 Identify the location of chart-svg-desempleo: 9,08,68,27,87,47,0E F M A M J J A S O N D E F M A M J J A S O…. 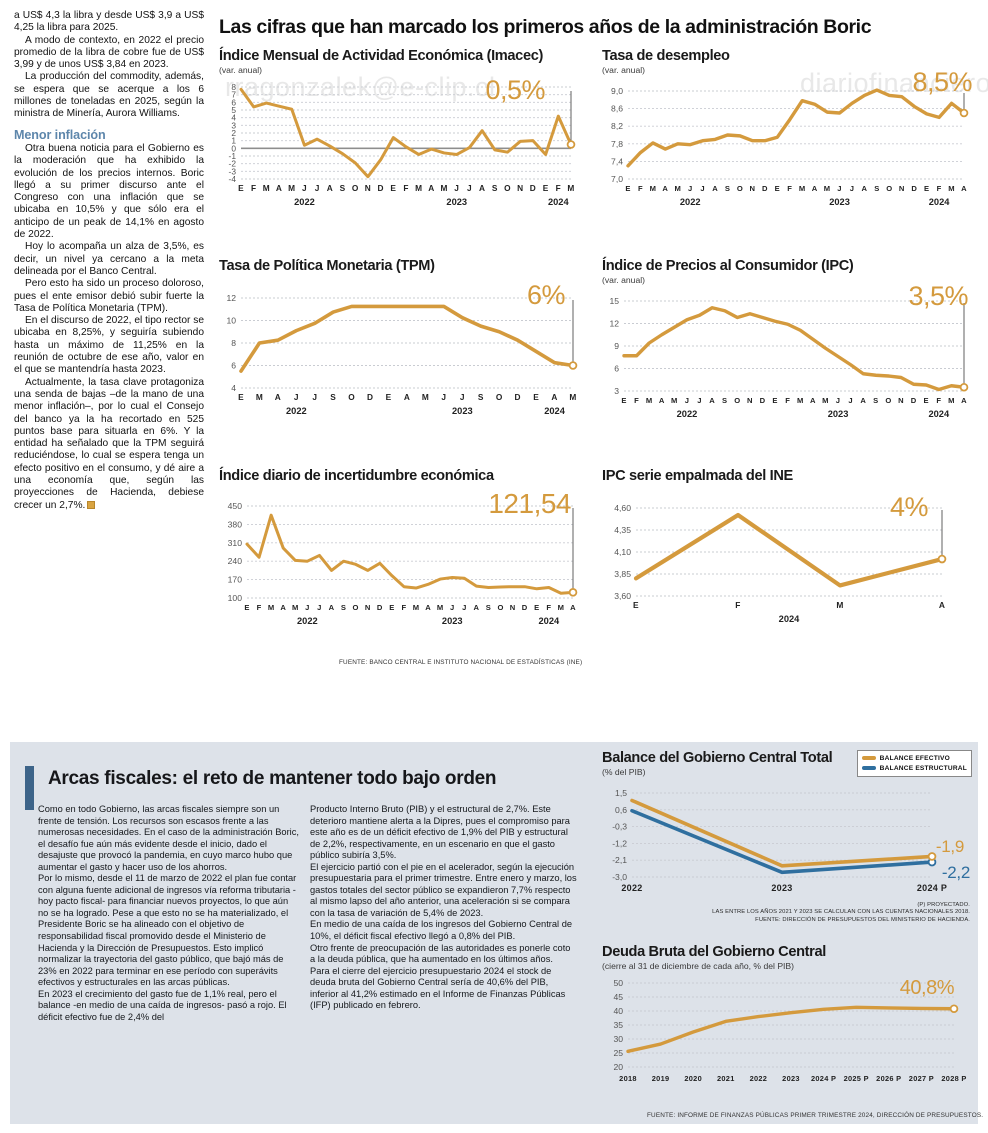
(790, 146).